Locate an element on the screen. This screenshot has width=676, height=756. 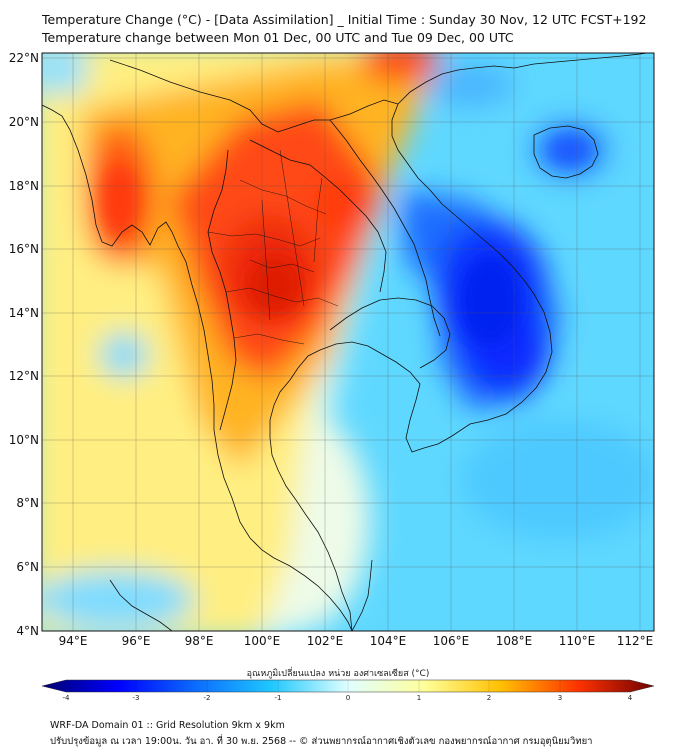
border-laos-vietnam is located at coordinates (385, 228).